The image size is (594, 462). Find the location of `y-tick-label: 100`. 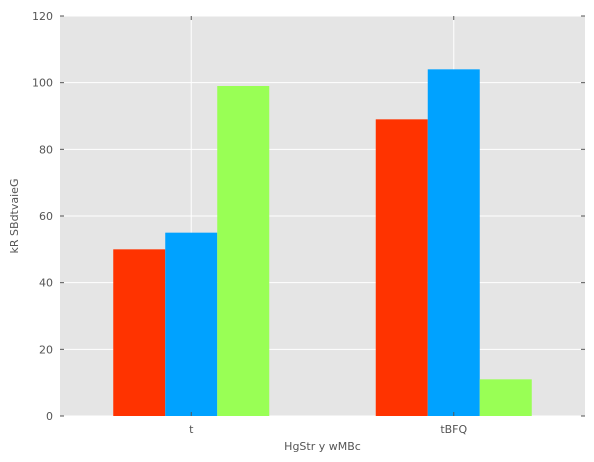

y-tick-label: 100 is located at coordinates (42, 83).